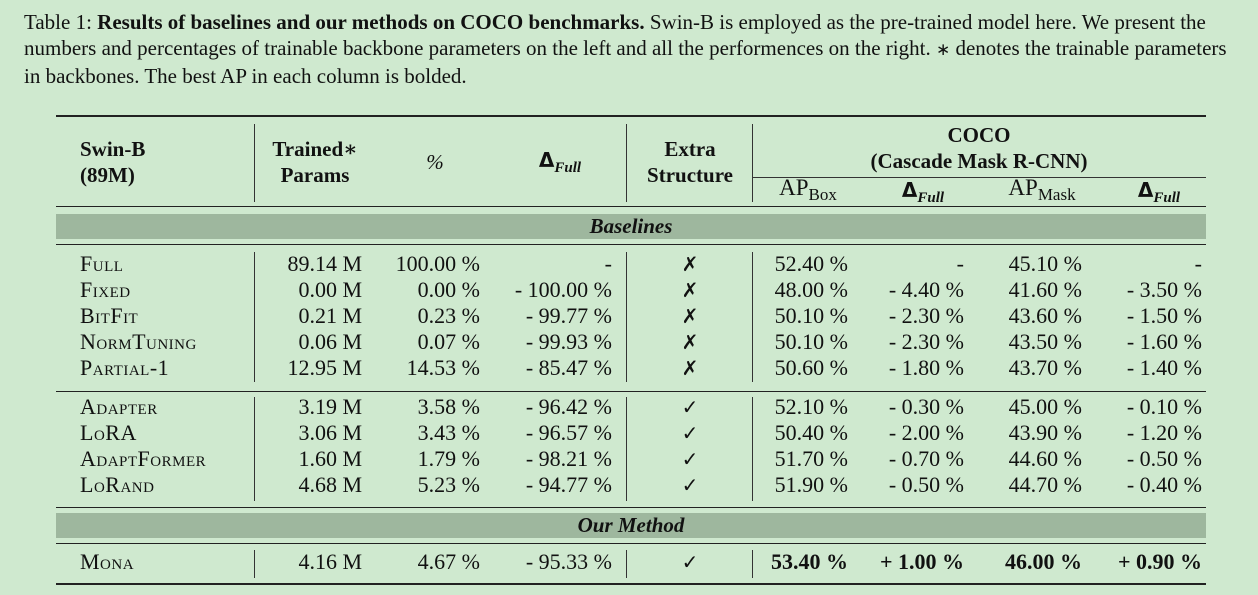 The height and width of the screenshot is (595, 1258). Describe the element at coordinates (1043, 561) in the screenshot. I see `cell-ap-mask: 46.00 %` at that location.